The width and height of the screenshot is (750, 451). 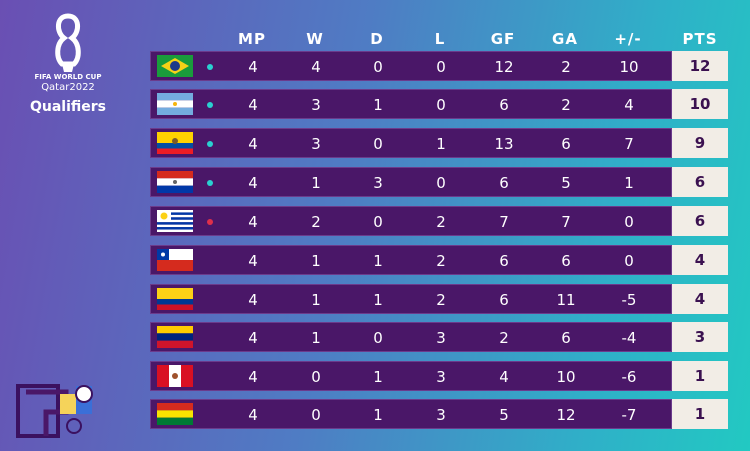 What do you see at coordinates (629, 300) in the screenshot?
I see `stat-cell: -5` at bounding box center [629, 300].